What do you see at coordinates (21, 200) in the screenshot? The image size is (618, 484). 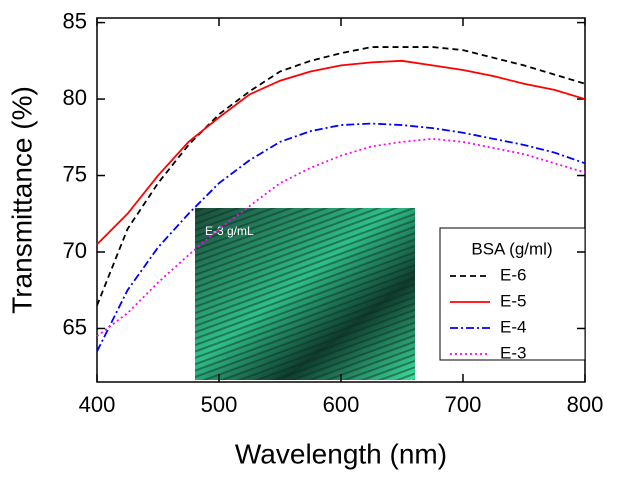 I see `y-axis-title: Transmittance (%)` at bounding box center [21, 200].